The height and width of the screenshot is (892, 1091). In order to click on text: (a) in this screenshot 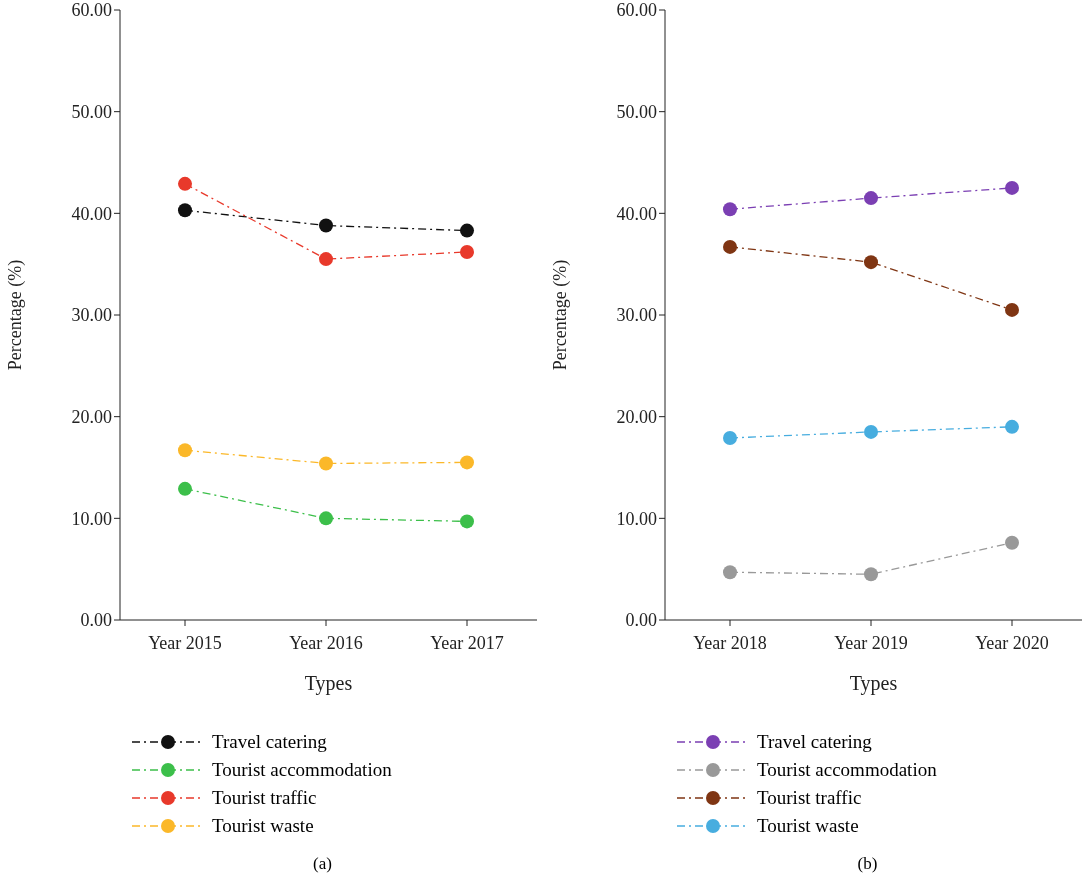, I will do `click(322, 864)`.